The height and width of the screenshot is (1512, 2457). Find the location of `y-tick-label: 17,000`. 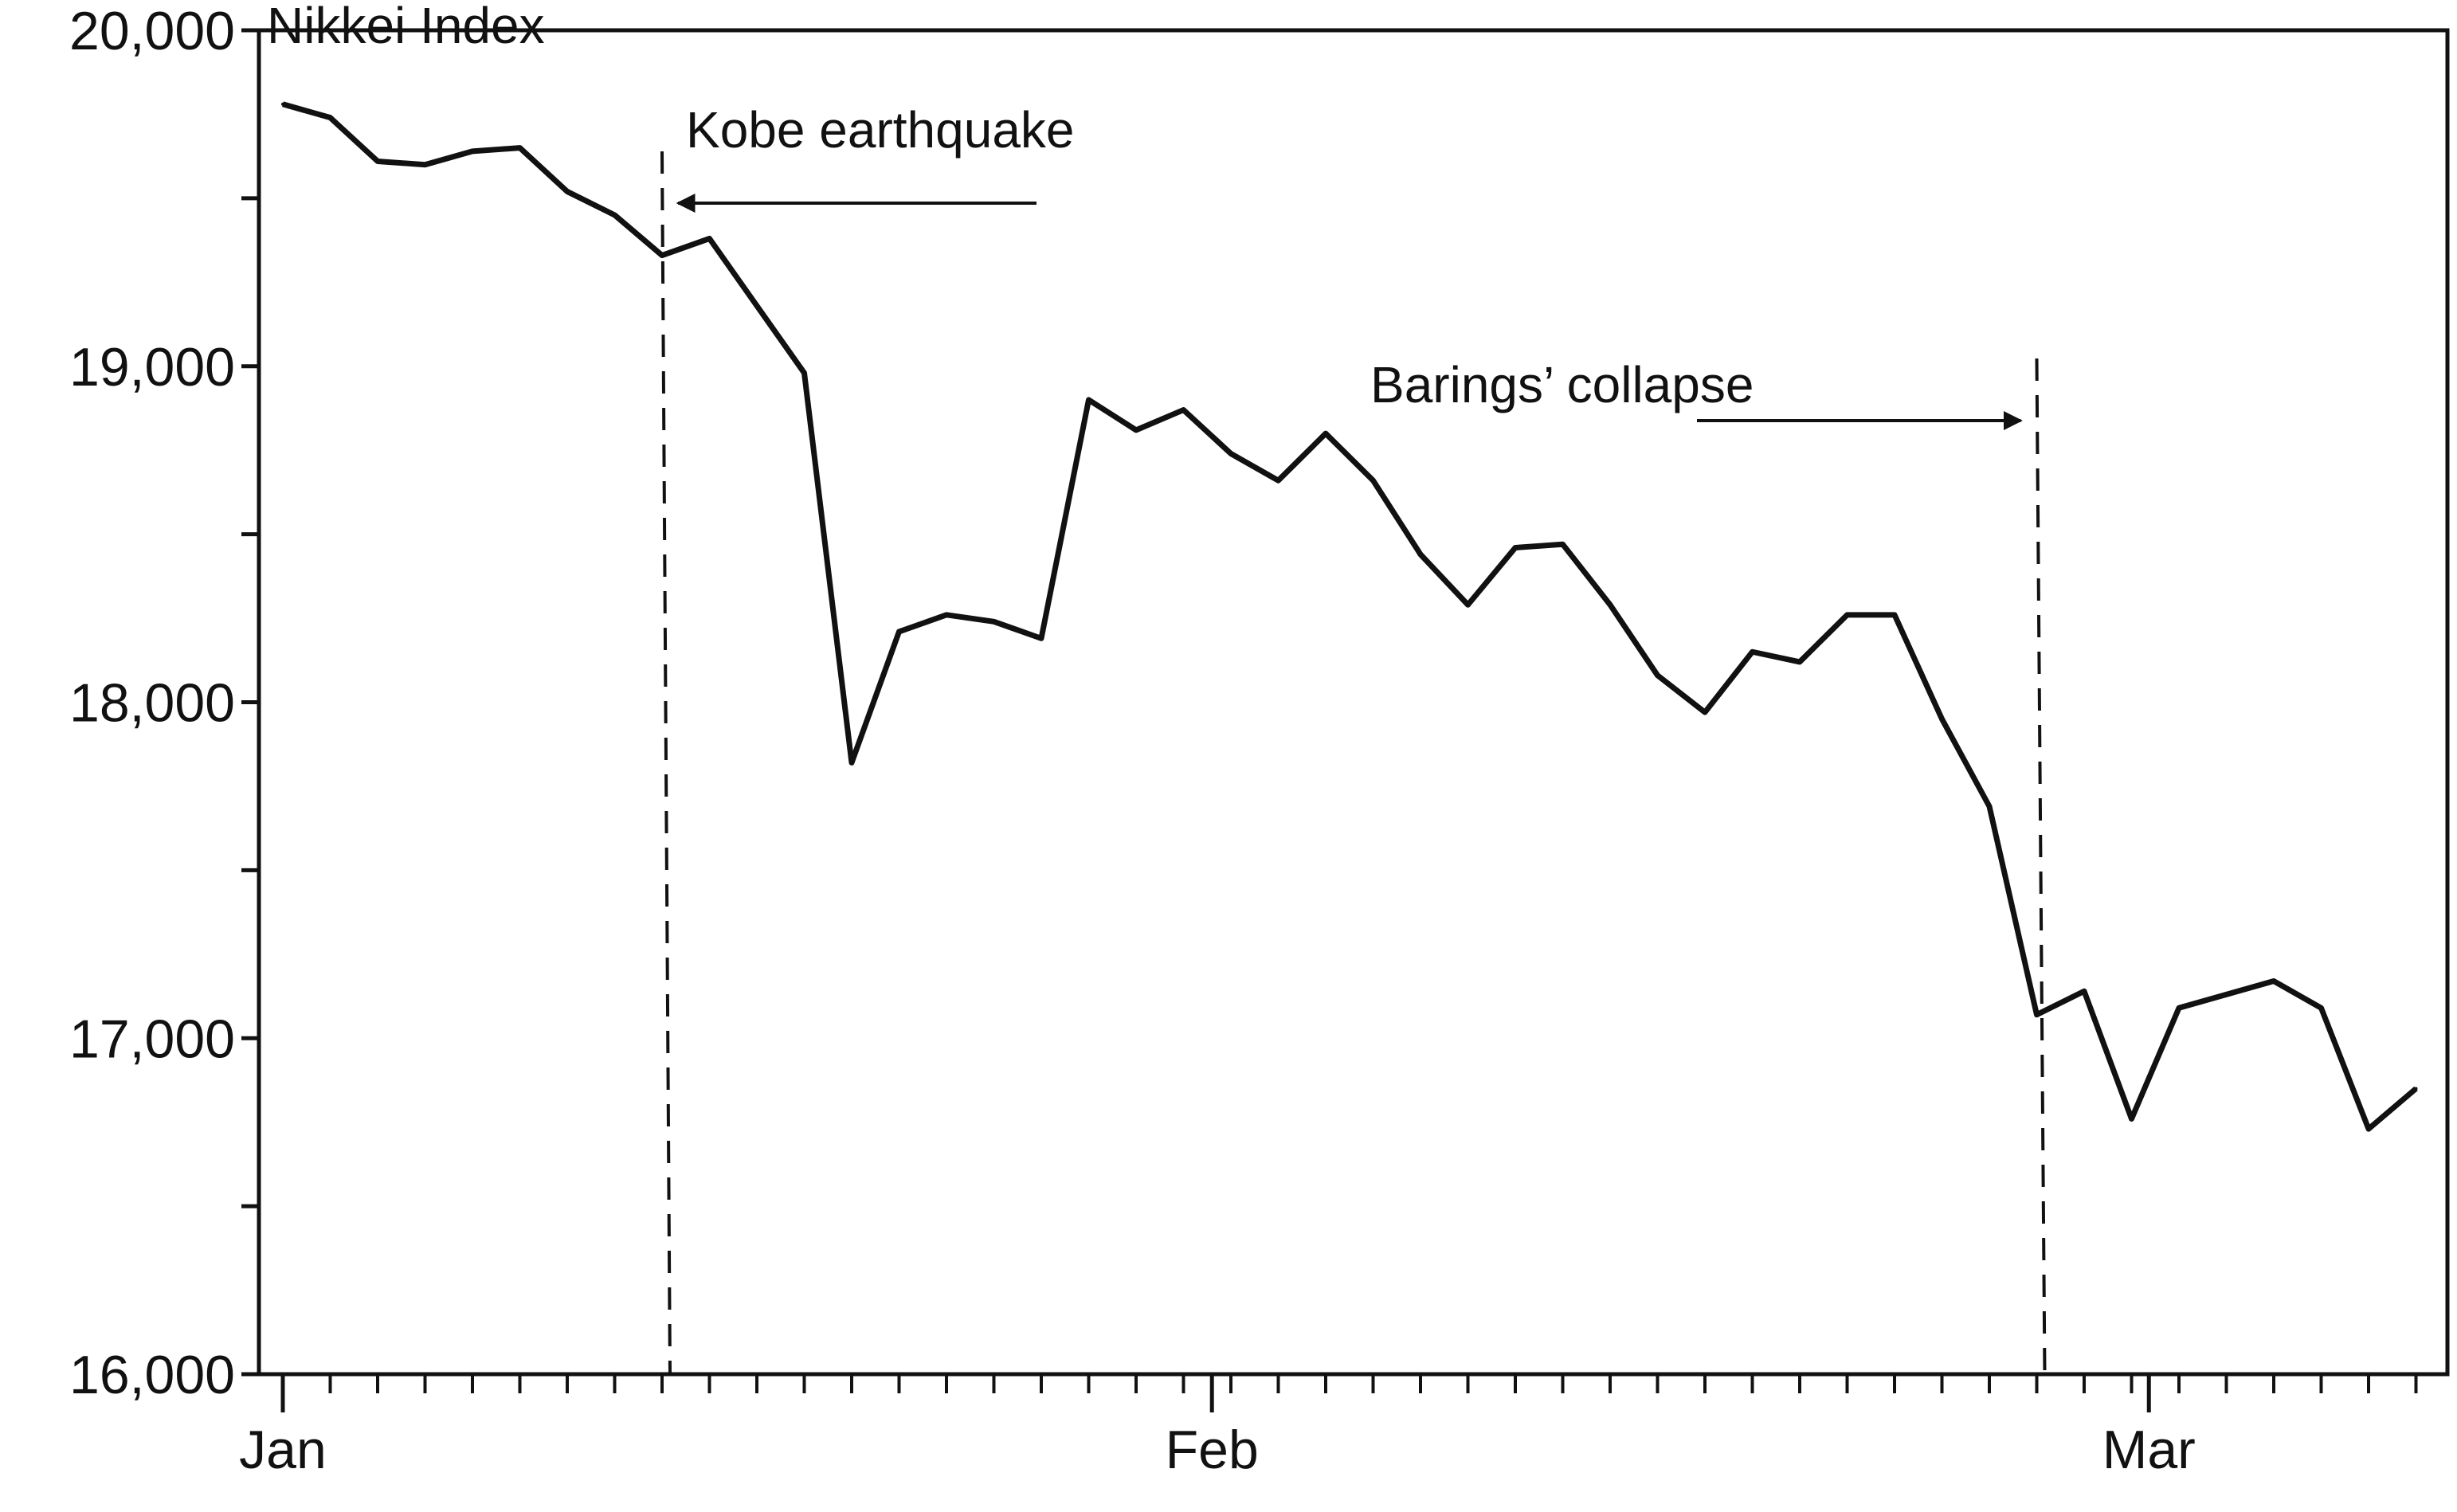

y-tick-label: 17,000 is located at coordinates (152, 1039).